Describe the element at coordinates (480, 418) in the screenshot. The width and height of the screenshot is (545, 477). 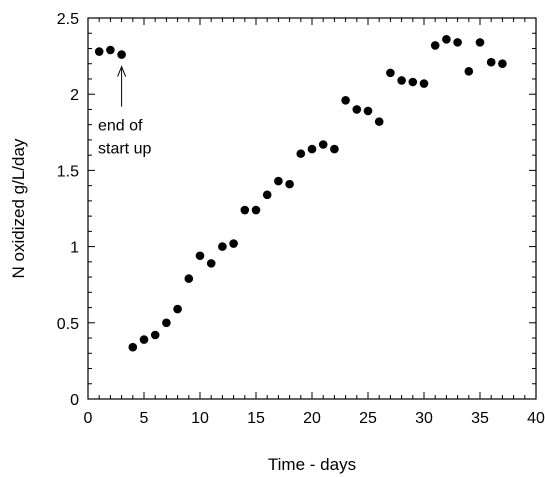
I see `x-tick-label: 35` at that location.